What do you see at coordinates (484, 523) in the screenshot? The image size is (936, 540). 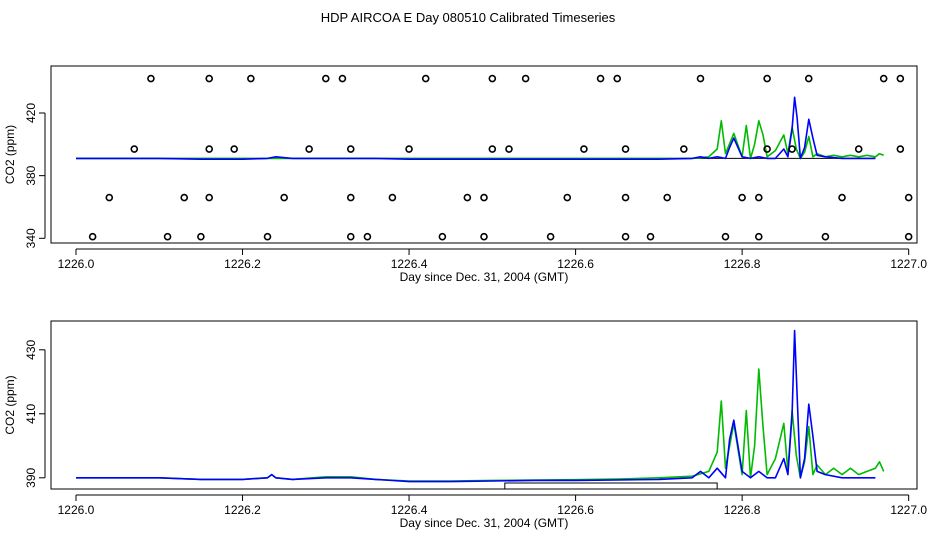 I see `bottom-x-axis-label: Day since Dec. 31, 2004 (GMT)` at bounding box center [484, 523].